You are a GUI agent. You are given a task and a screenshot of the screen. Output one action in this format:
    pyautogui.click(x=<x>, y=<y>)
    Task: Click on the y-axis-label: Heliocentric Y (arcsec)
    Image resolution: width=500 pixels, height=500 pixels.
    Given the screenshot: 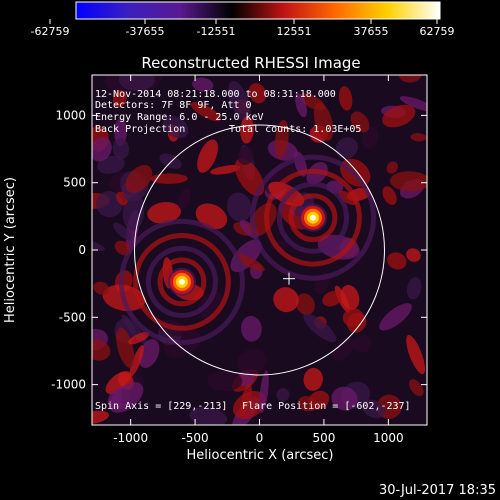 What is the action you would take?
    pyautogui.click(x=10, y=250)
    